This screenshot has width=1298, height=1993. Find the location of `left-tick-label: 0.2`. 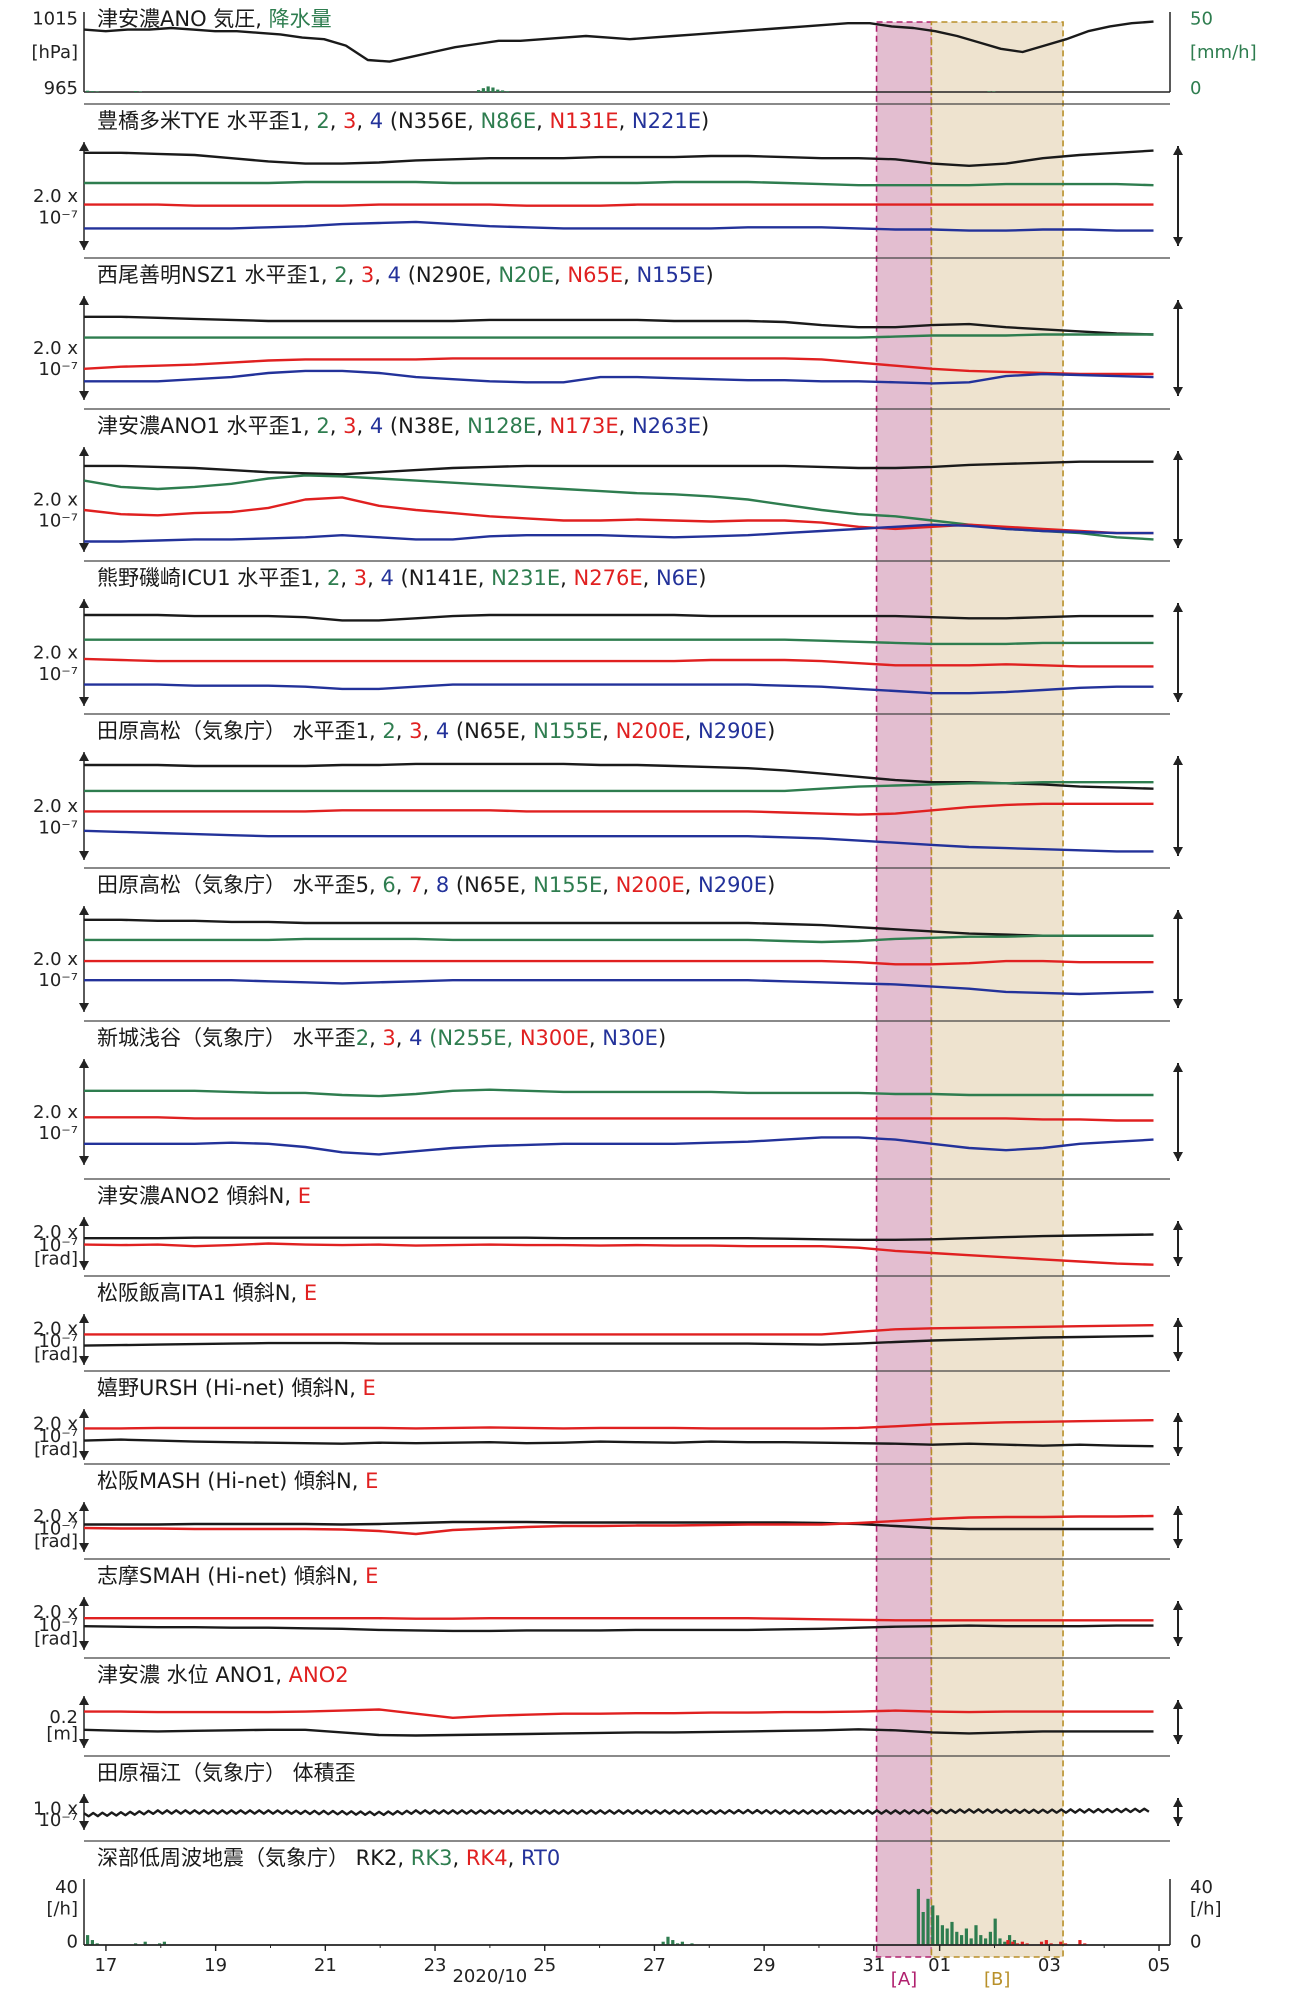

left-tick-label: 0.2 is located at coordinates (63, 1717).